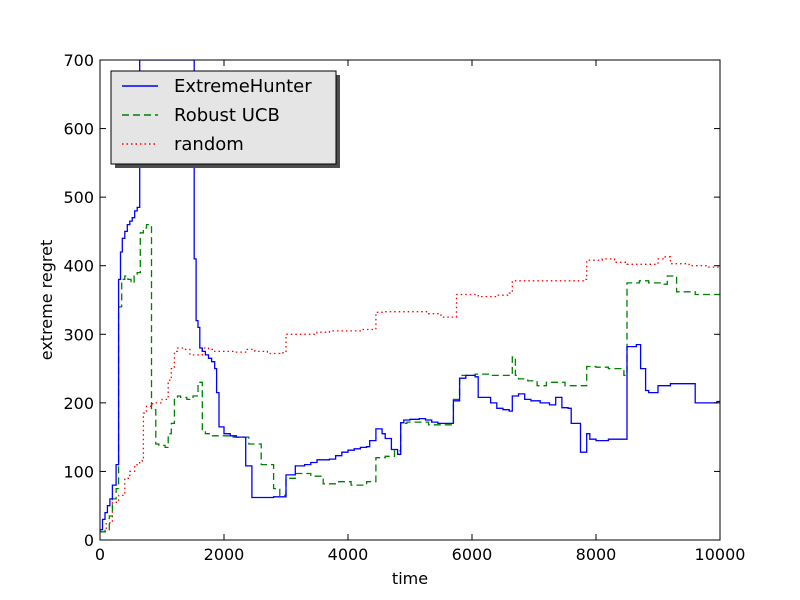  Describe the element at coordinates (209, 144) in the screenshot. I see `legend-label: random` at that location.